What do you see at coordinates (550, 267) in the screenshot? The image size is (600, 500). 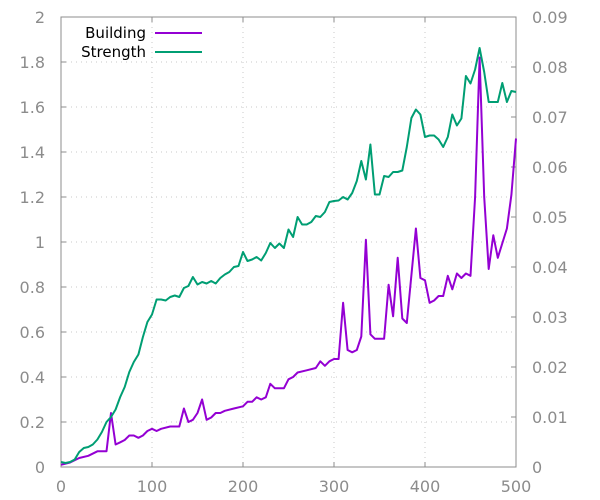 I see `y2-tick-label: 0.04` at bounding box center [550, 267].